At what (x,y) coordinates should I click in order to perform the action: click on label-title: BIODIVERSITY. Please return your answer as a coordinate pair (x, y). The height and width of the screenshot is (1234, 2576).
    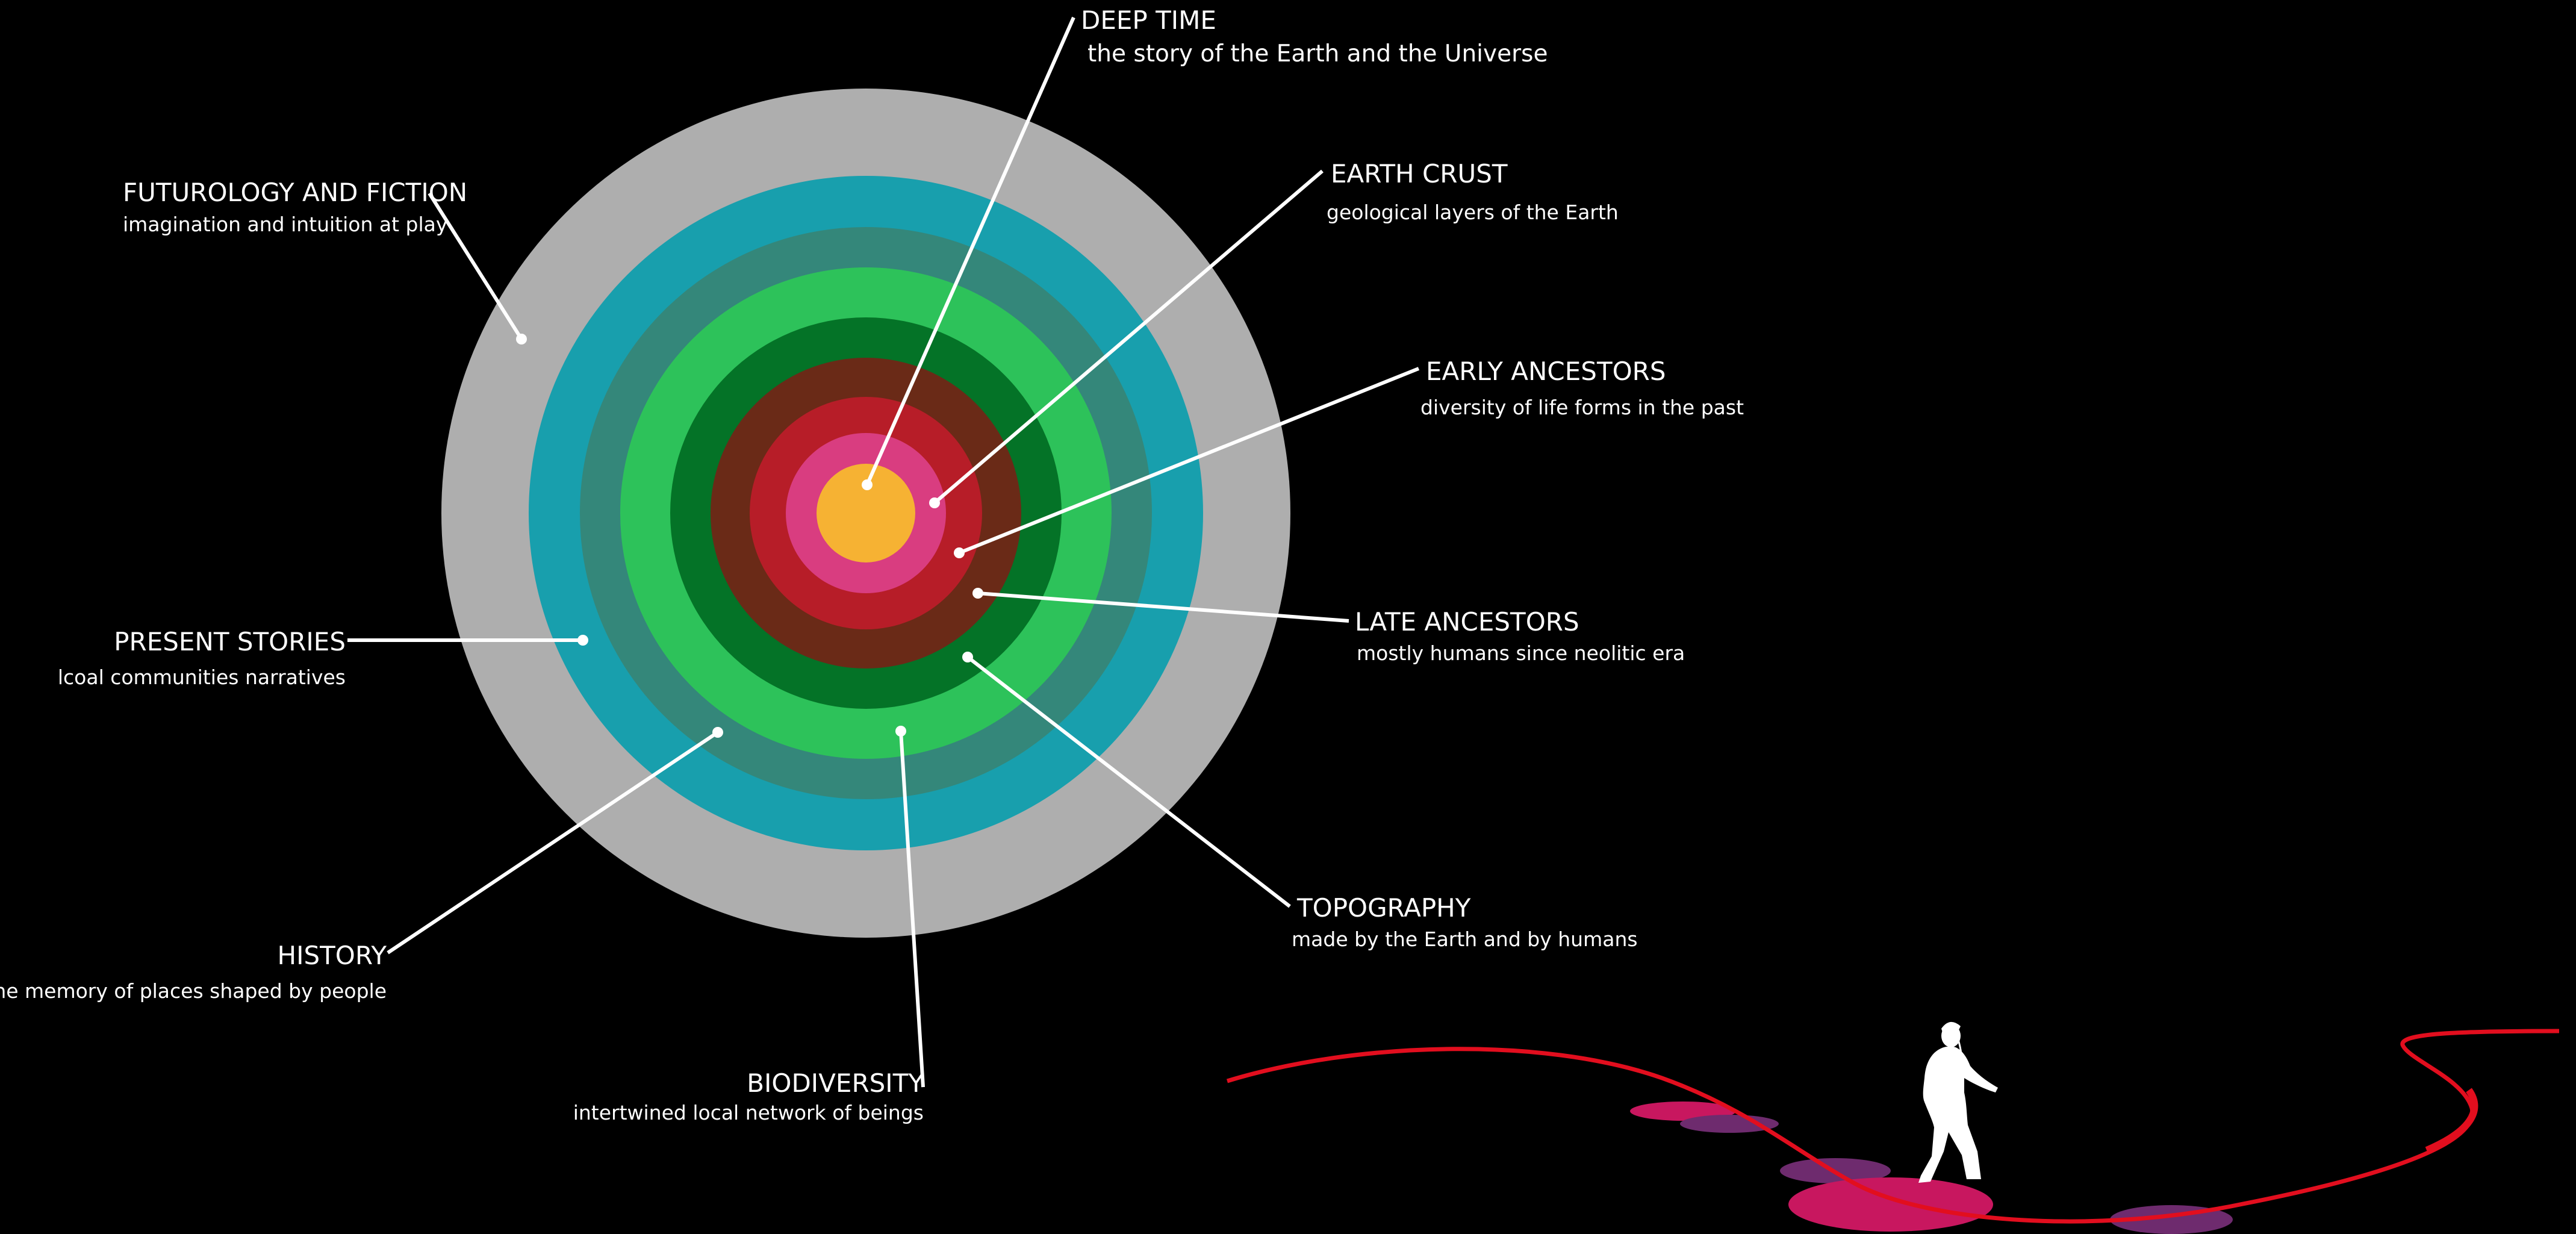
    Looking at the image, I should click on (836, 1083).